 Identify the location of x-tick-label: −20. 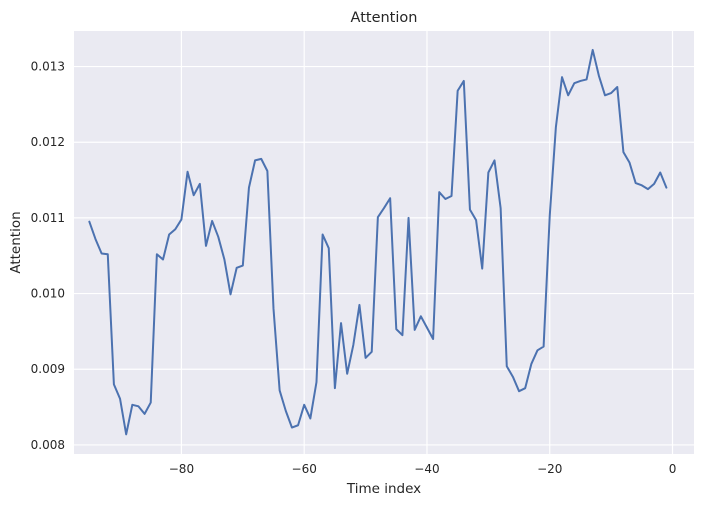
(549, 469).